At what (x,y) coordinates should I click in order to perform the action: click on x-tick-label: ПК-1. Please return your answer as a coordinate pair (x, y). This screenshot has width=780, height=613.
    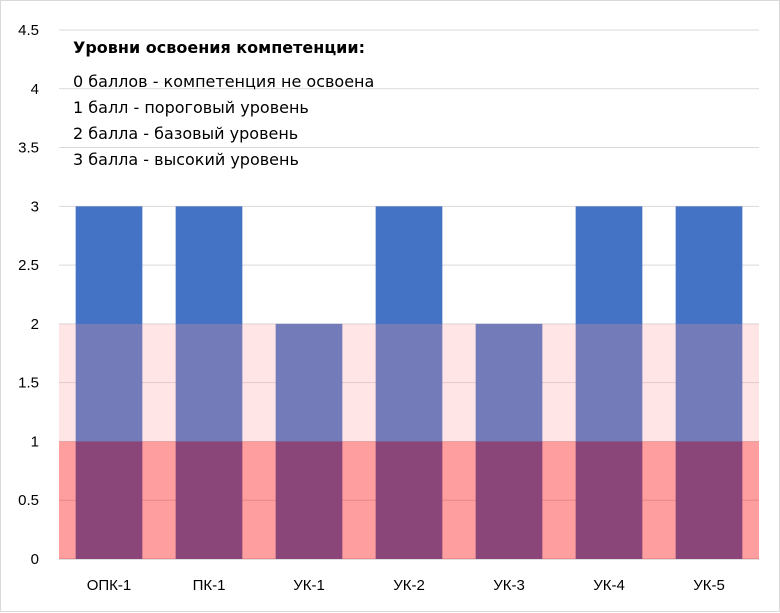
    Looking at the image, I should click on (209, 585).